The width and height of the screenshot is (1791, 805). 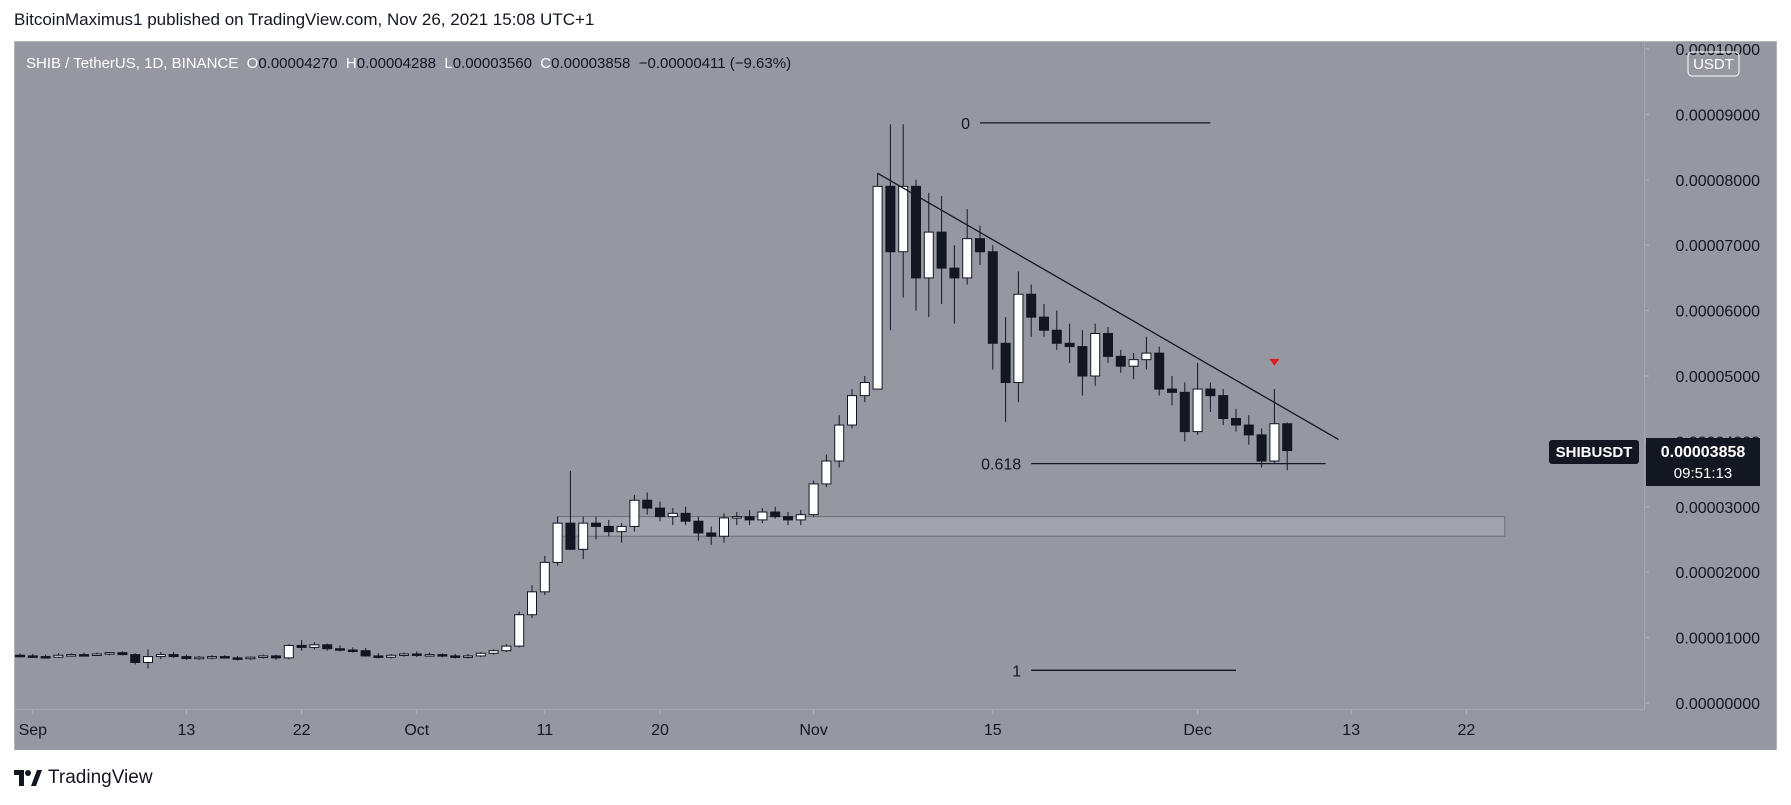 What do you see at coordinates (1717, 246) in the screenshot?
I see `price-tick-label: 0.00007000` at bounding box center [1717, 246].